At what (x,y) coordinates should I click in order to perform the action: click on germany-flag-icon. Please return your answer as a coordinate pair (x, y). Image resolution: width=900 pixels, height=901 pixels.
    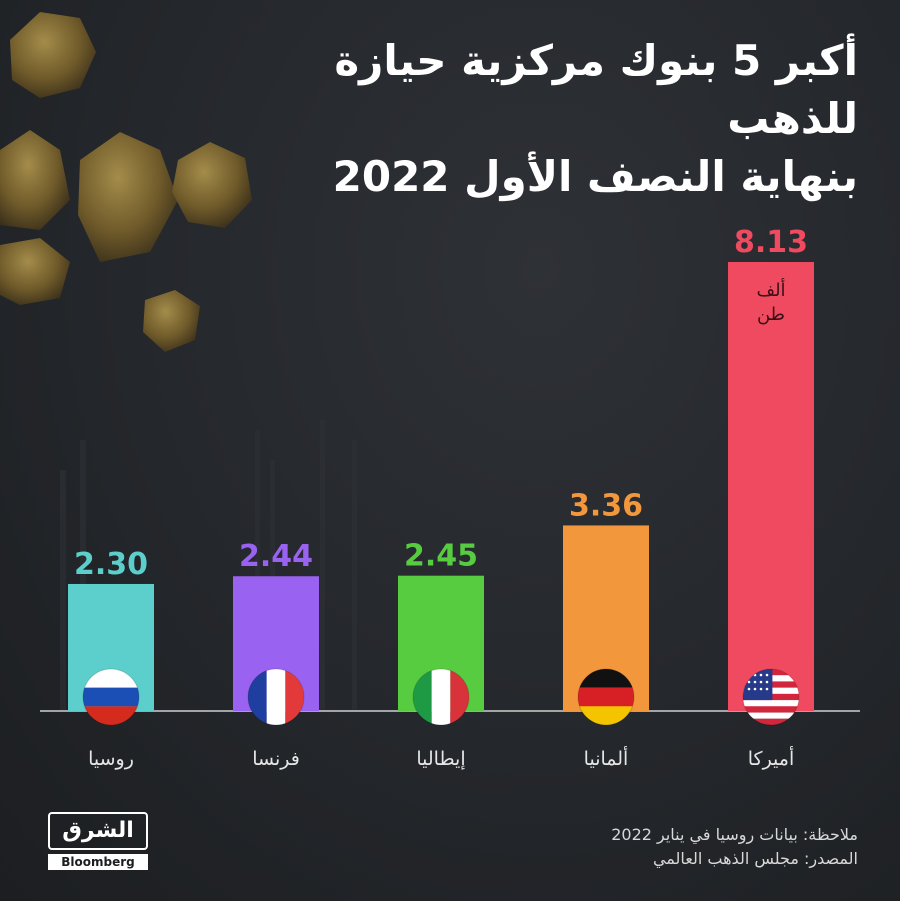
    Looking at the image, I should click on (606, 697).